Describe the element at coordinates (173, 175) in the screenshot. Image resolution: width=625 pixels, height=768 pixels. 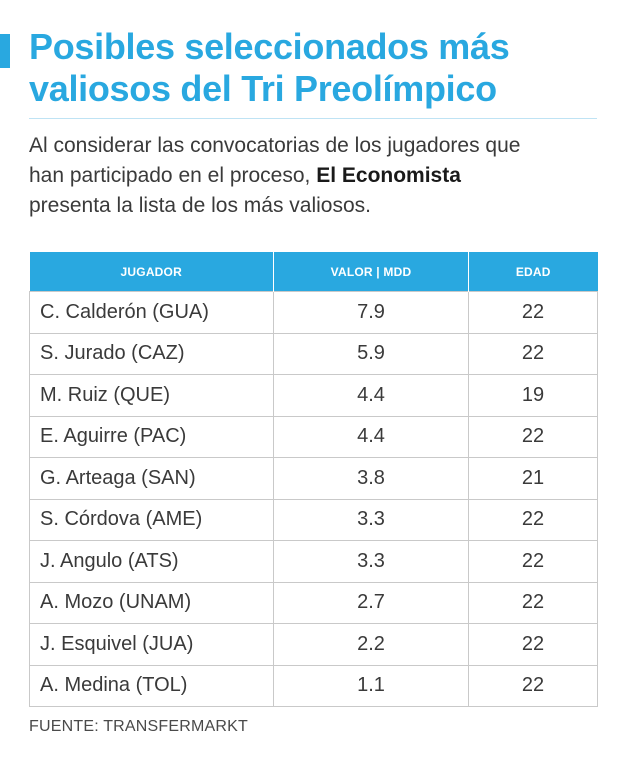
I see `intro-line-2-text: han participado en el proceso,` at that location.